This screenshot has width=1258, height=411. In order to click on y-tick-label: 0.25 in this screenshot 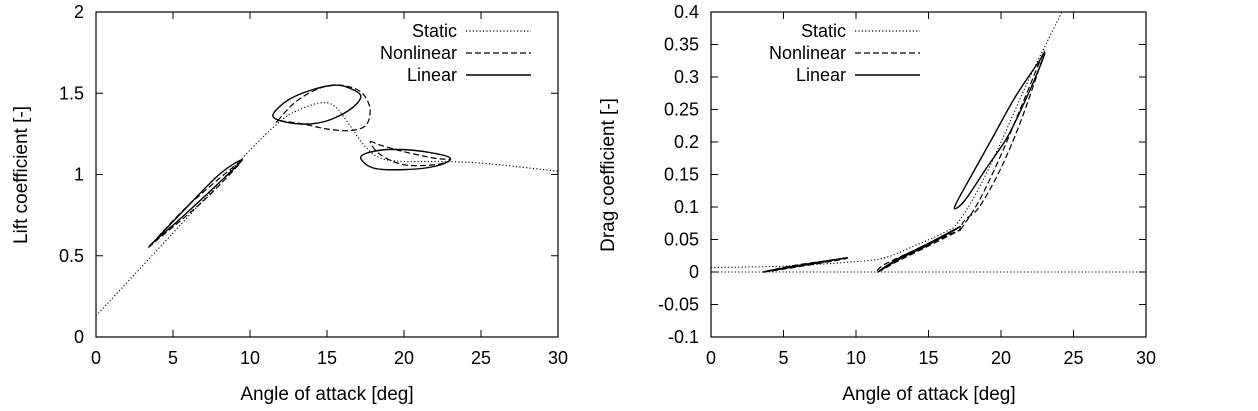, I will do `click(681, 110)`.